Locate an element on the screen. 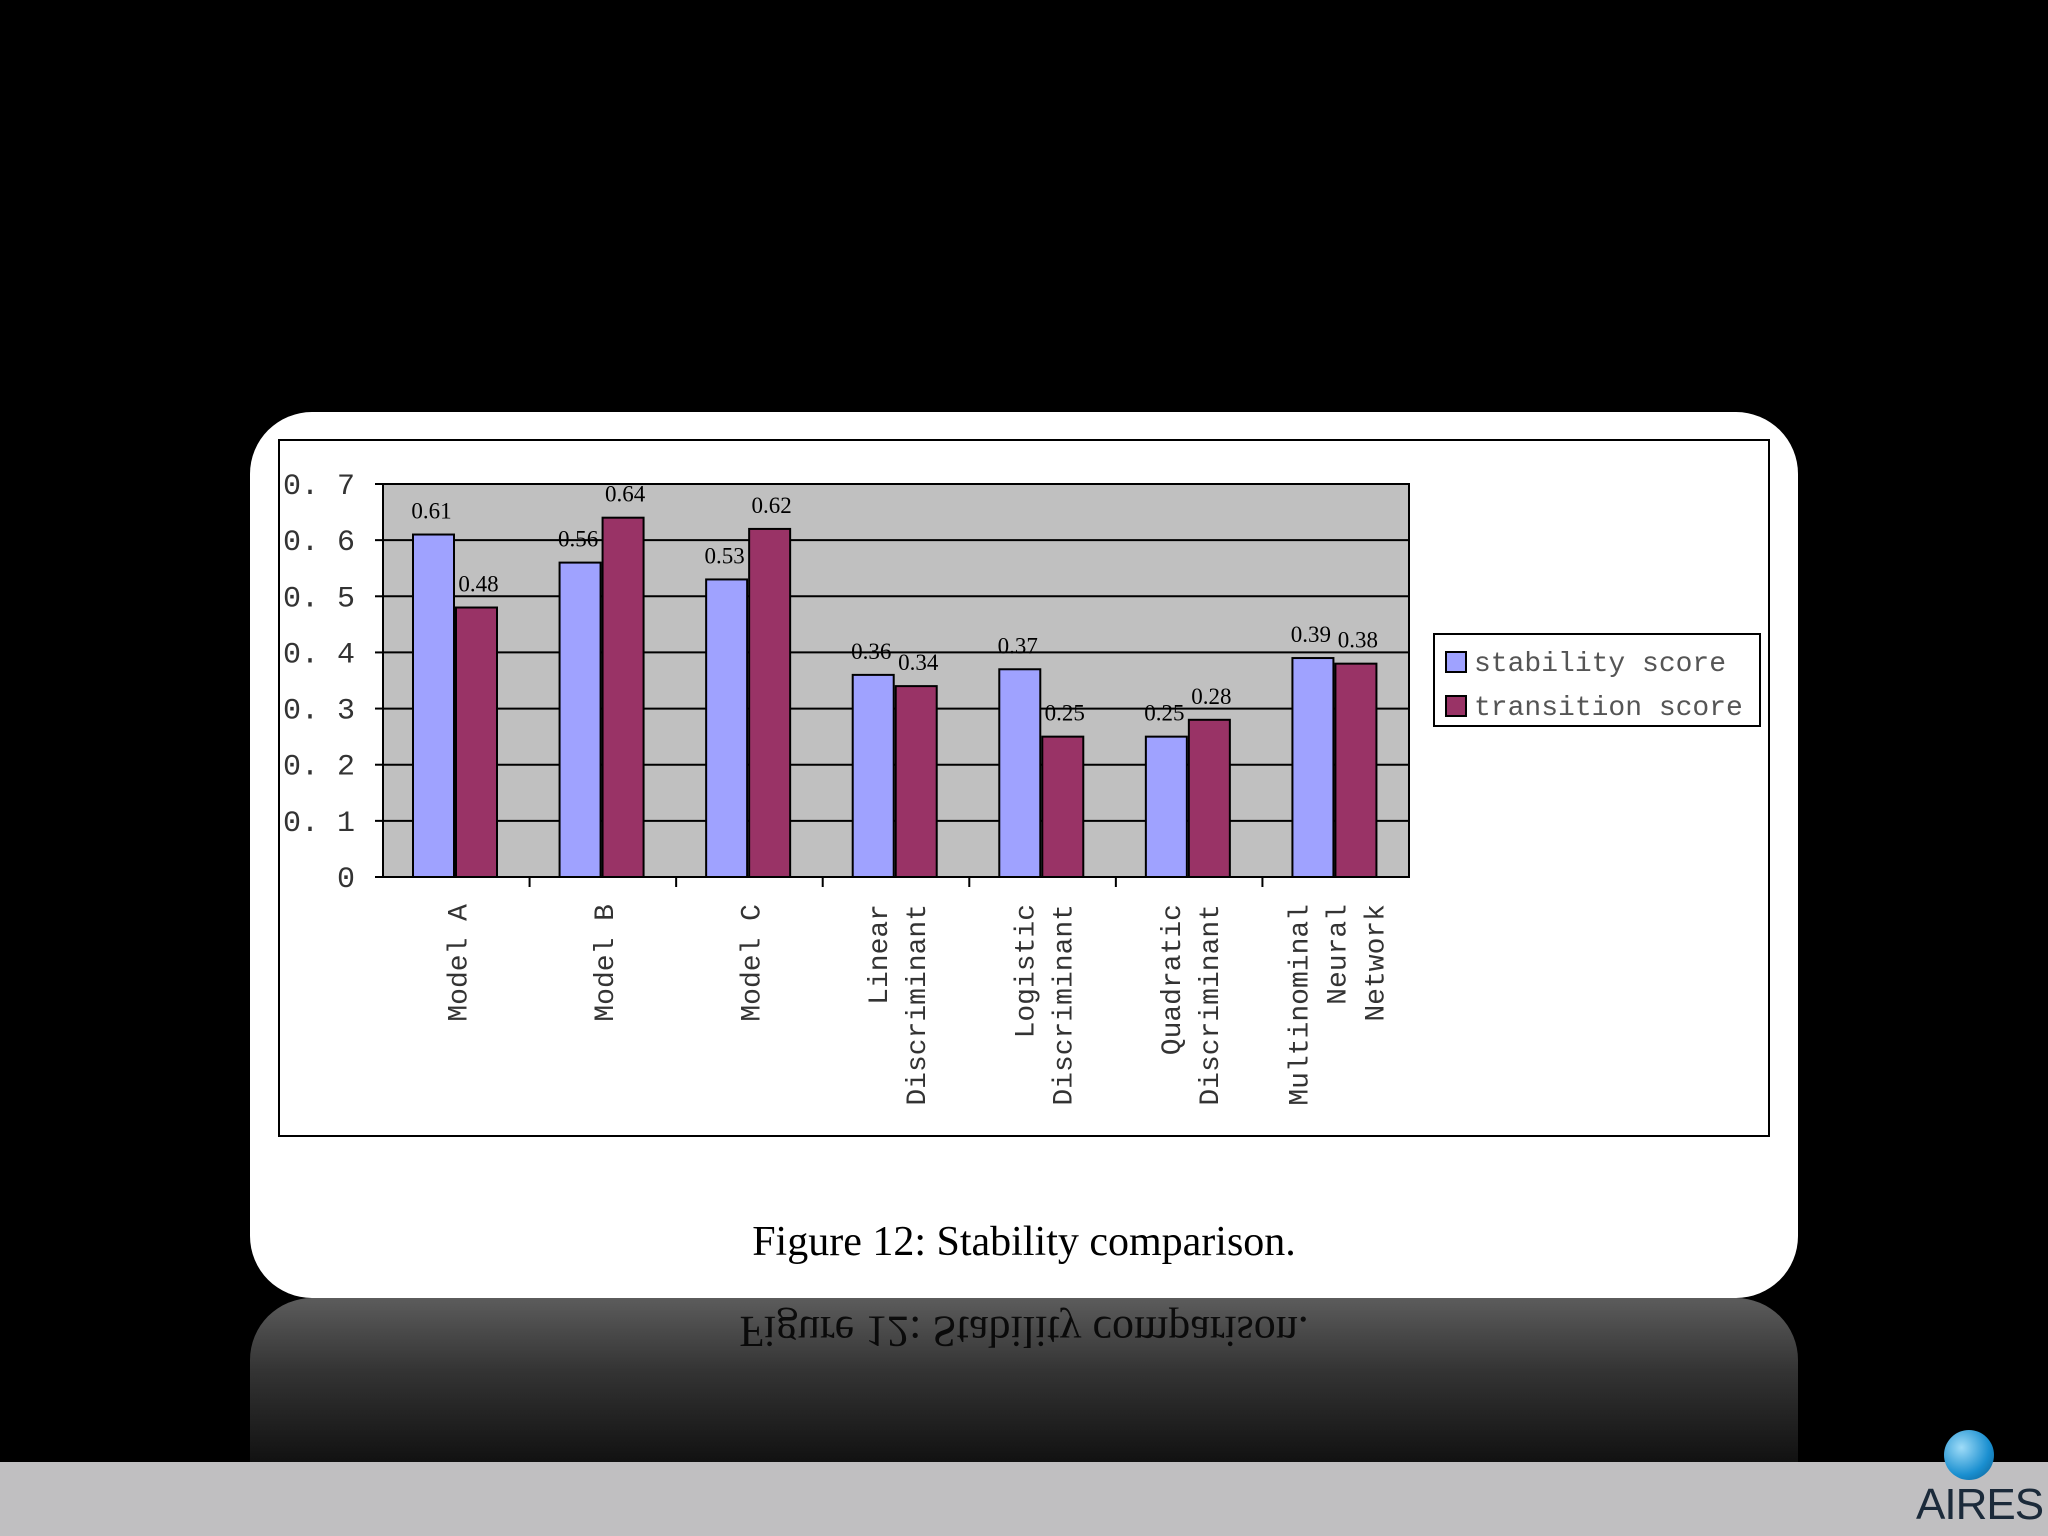 The height and width of the screenshot is (1536, 2048). bar-value-label: 0.34 is located at coordinates (918, 662).